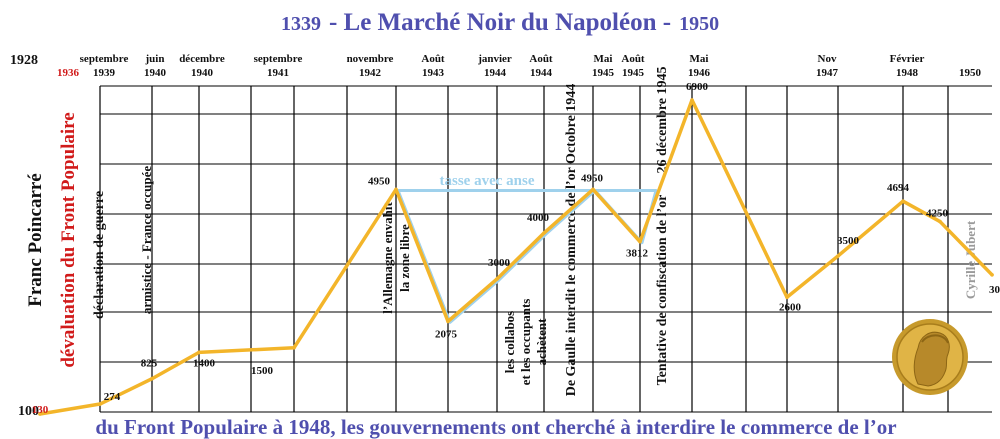 The image size is (1000, 439). Describe the element at coordinates (494, 59) in the screenshot. I see `x-date-month-7: janvier` at that location.